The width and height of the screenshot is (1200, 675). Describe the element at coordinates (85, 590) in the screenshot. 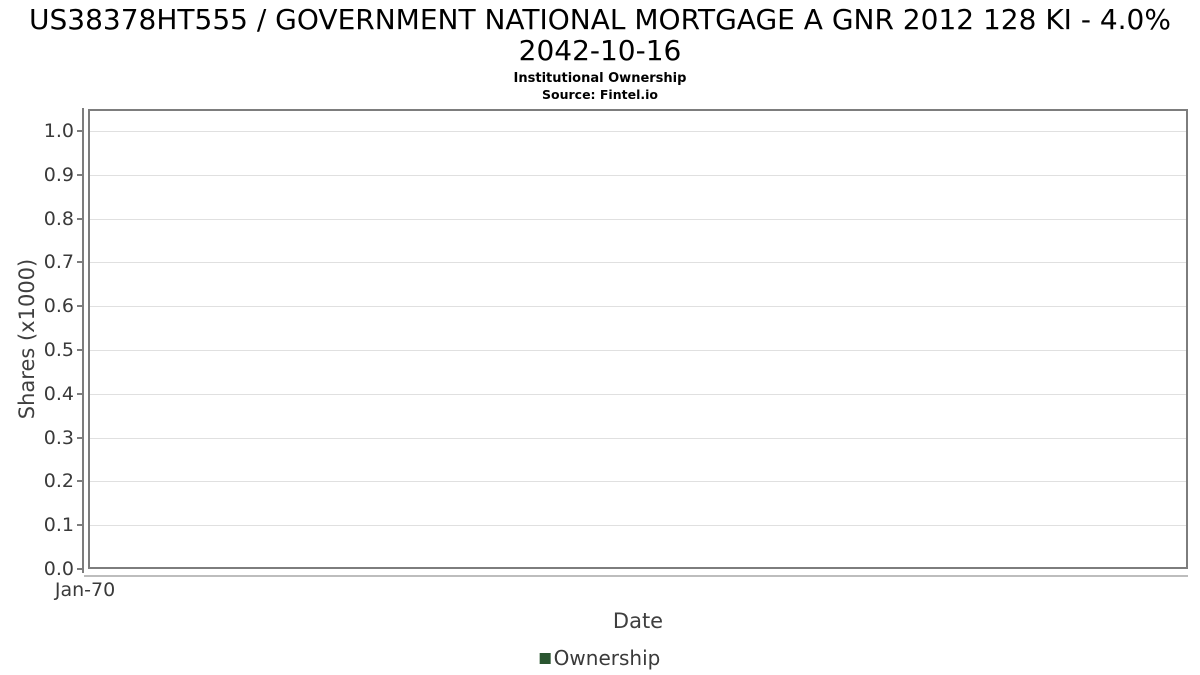

I see `x-tick-label-jan-70: Jan-70` at that location.